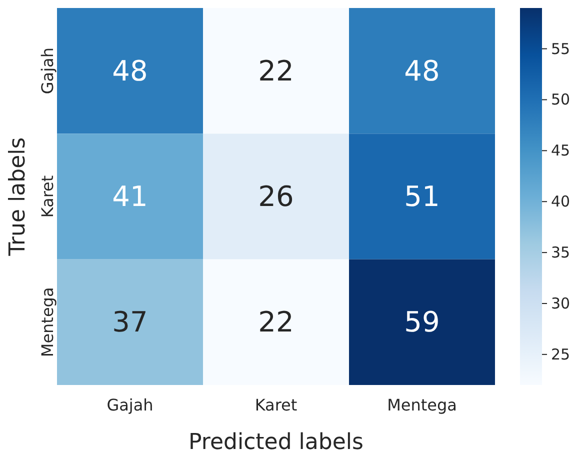 The width and height of the screenshot is (582, 458). What do you see at coordinates (560, 99) in the screenshot?
I see `color-bar-label: 50` at bounding box center [560, 99].